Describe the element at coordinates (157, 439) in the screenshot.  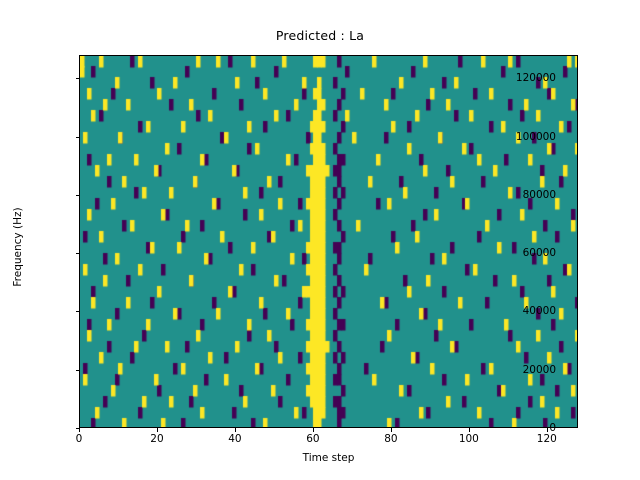
I see `x-tick-label: 20` at that location.